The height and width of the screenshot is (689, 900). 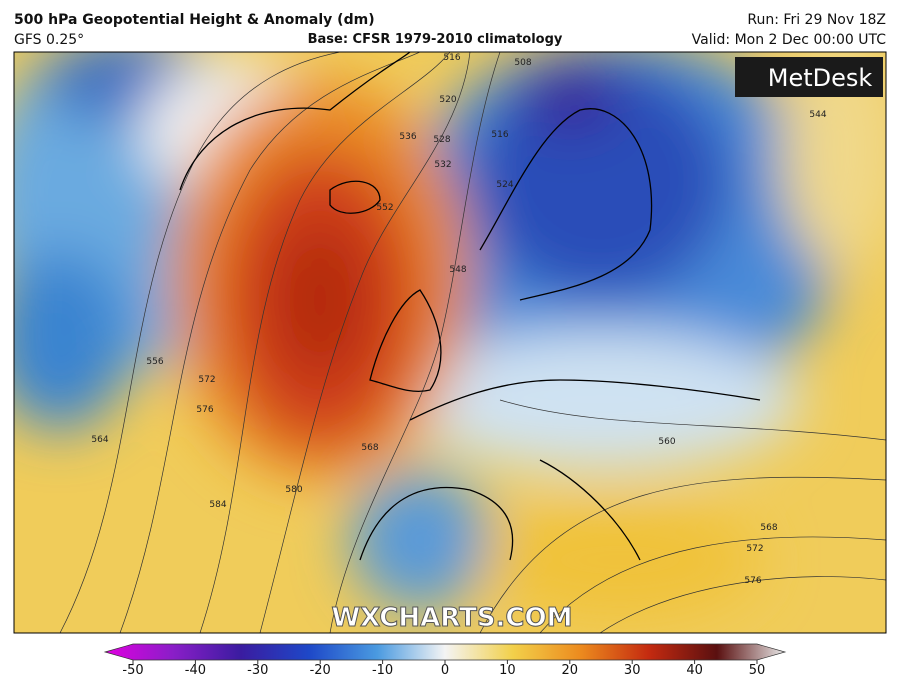 I want to click on contour-label: 536, so click(x=407, y=137).